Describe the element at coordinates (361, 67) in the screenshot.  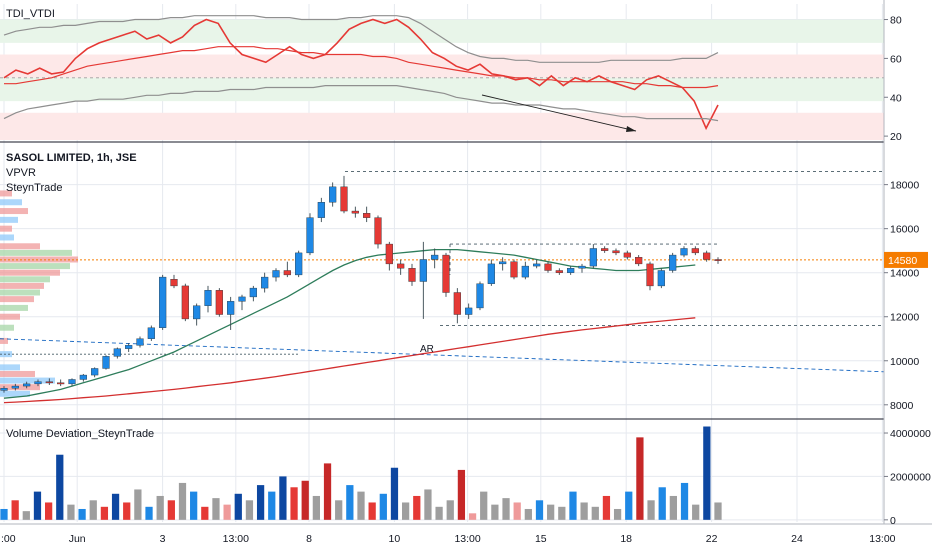
I see `tdi-series-line` at that location.